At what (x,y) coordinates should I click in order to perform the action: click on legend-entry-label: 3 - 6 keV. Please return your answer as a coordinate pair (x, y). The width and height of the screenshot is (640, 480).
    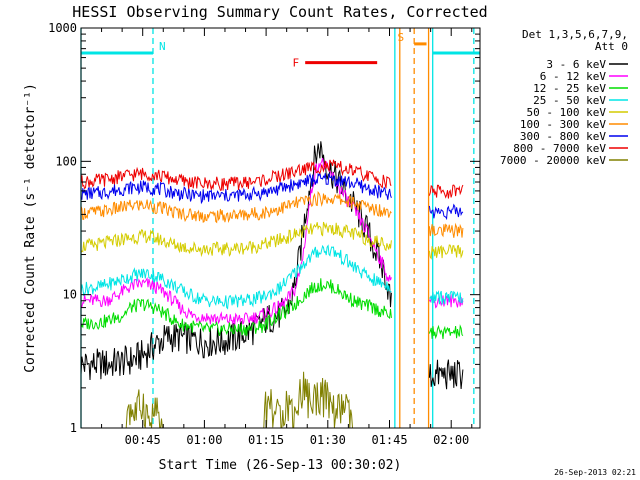
    Looking at the image, I should click on (576, 64).